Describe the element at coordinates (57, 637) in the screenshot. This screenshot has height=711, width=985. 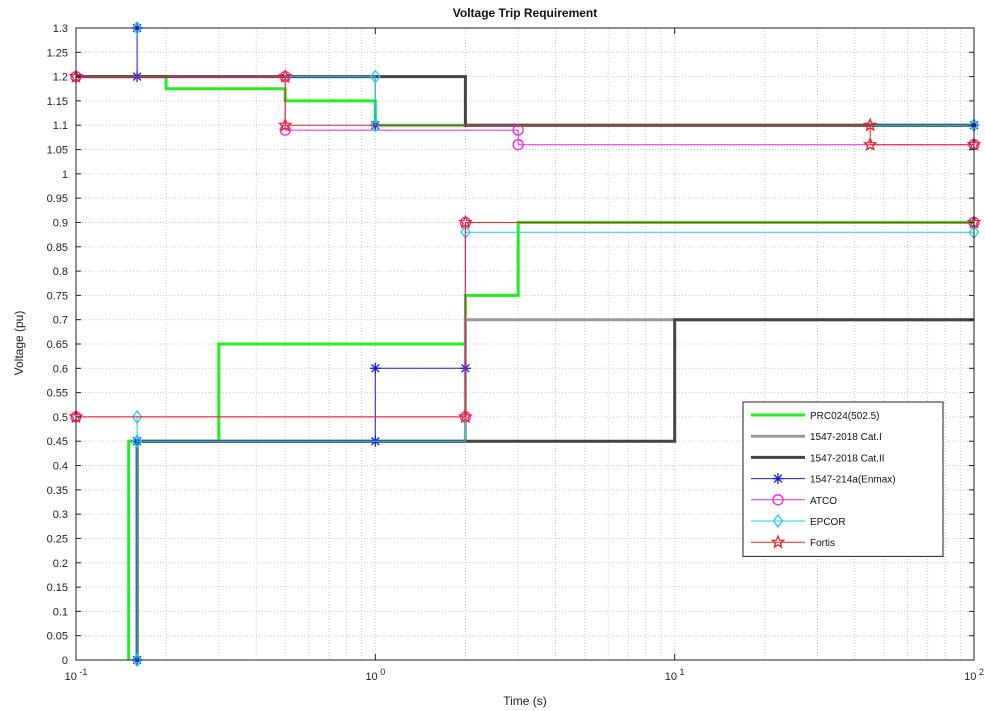
I see `y-tick-label: 0.05` at that location.